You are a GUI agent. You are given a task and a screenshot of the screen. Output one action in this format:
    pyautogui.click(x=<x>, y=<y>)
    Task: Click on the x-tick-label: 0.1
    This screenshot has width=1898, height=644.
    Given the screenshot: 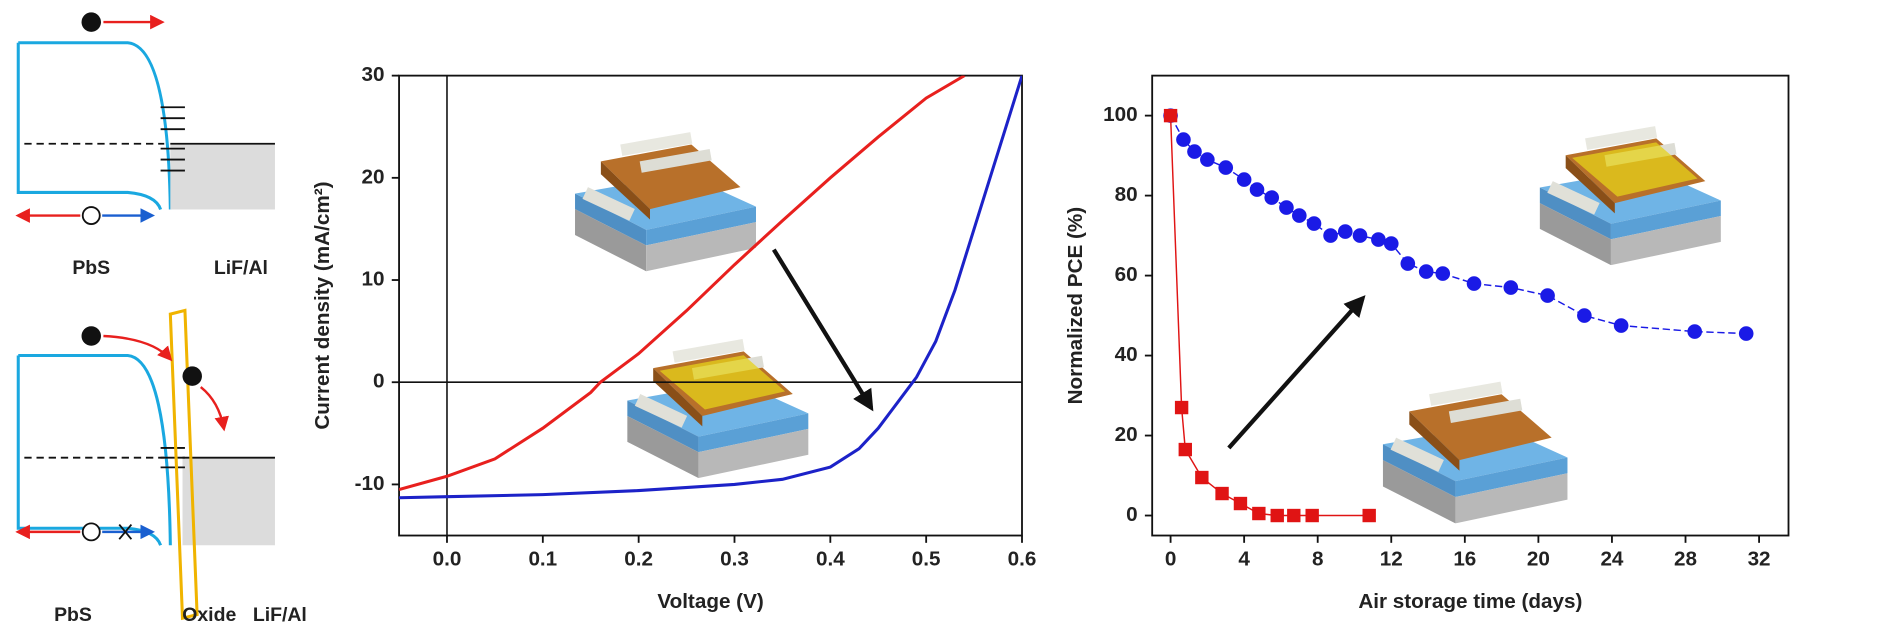 What is the action you would take?
    pyautogui.click(x=542, y=558)
    